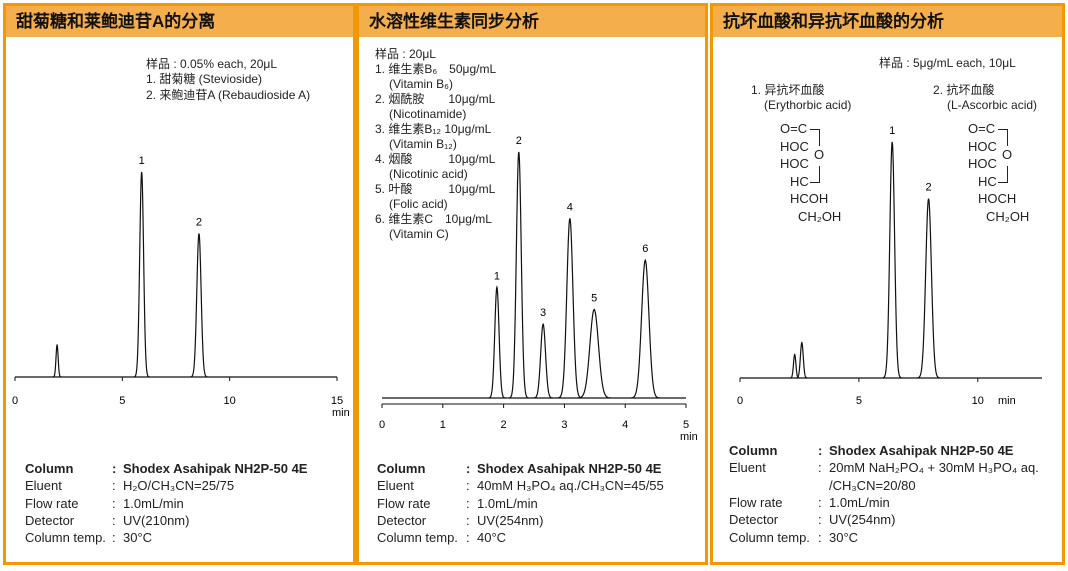  I want to click on legend-item: (Vitamin B₆), so click(421, 84).